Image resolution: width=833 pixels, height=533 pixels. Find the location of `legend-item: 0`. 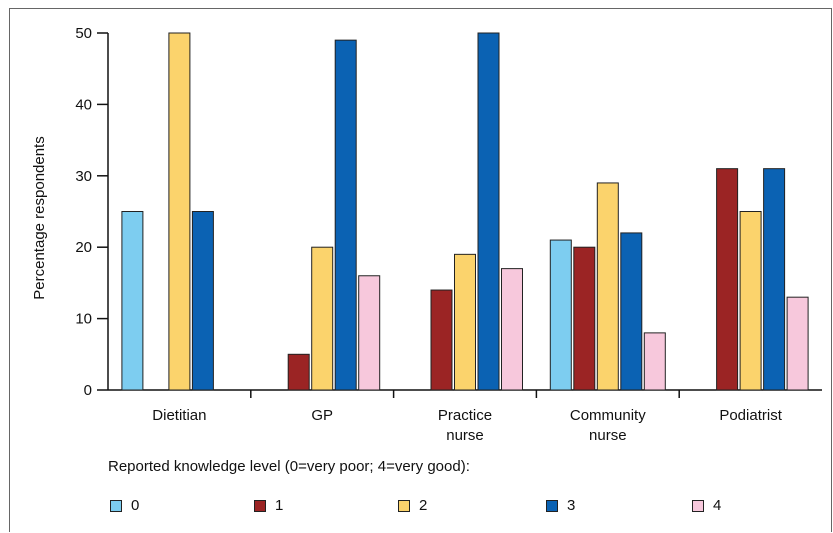

legend-item: 0 is located at coordinates (124, 505).